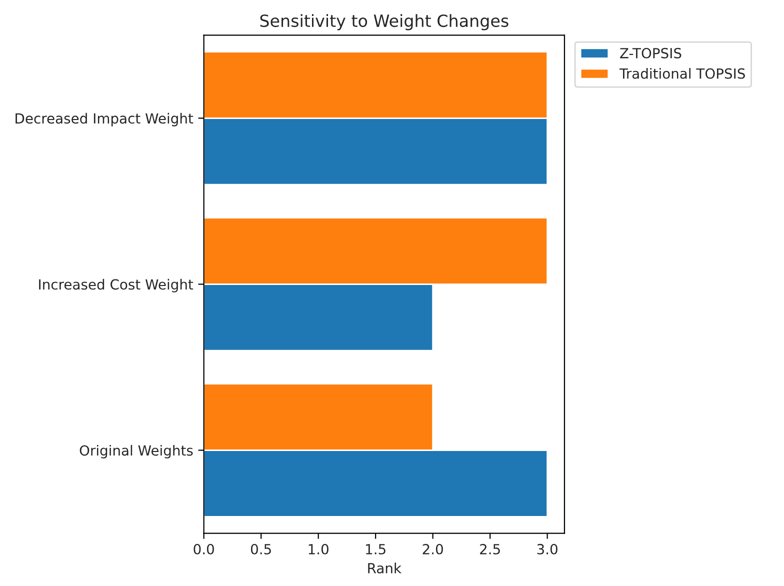 The width and height of the screenshot is (784, 586). What do you see at coordinates (260, 549) in the screenshot?
I see `x-tick-label: 0.5` at bounding box center [260, 549].